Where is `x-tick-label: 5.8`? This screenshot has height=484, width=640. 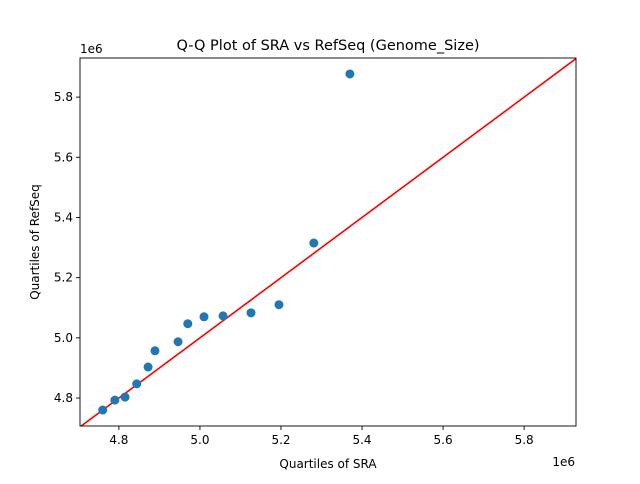
x-tick-label: 5.8 is located at coordinates (524, 440).